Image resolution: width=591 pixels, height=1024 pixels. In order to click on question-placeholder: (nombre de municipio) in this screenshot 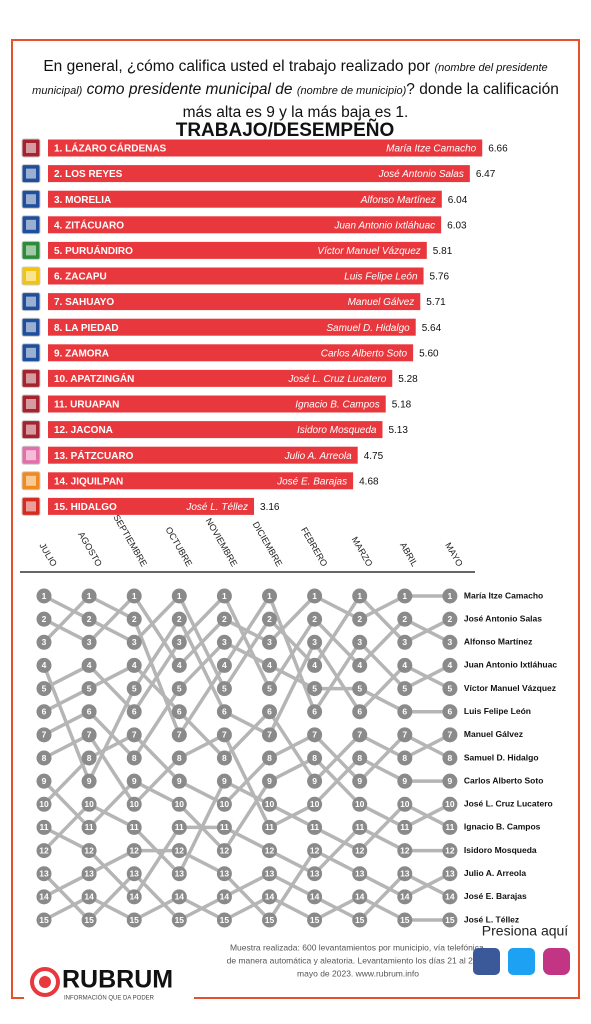, I will do `click(351, 91)`.